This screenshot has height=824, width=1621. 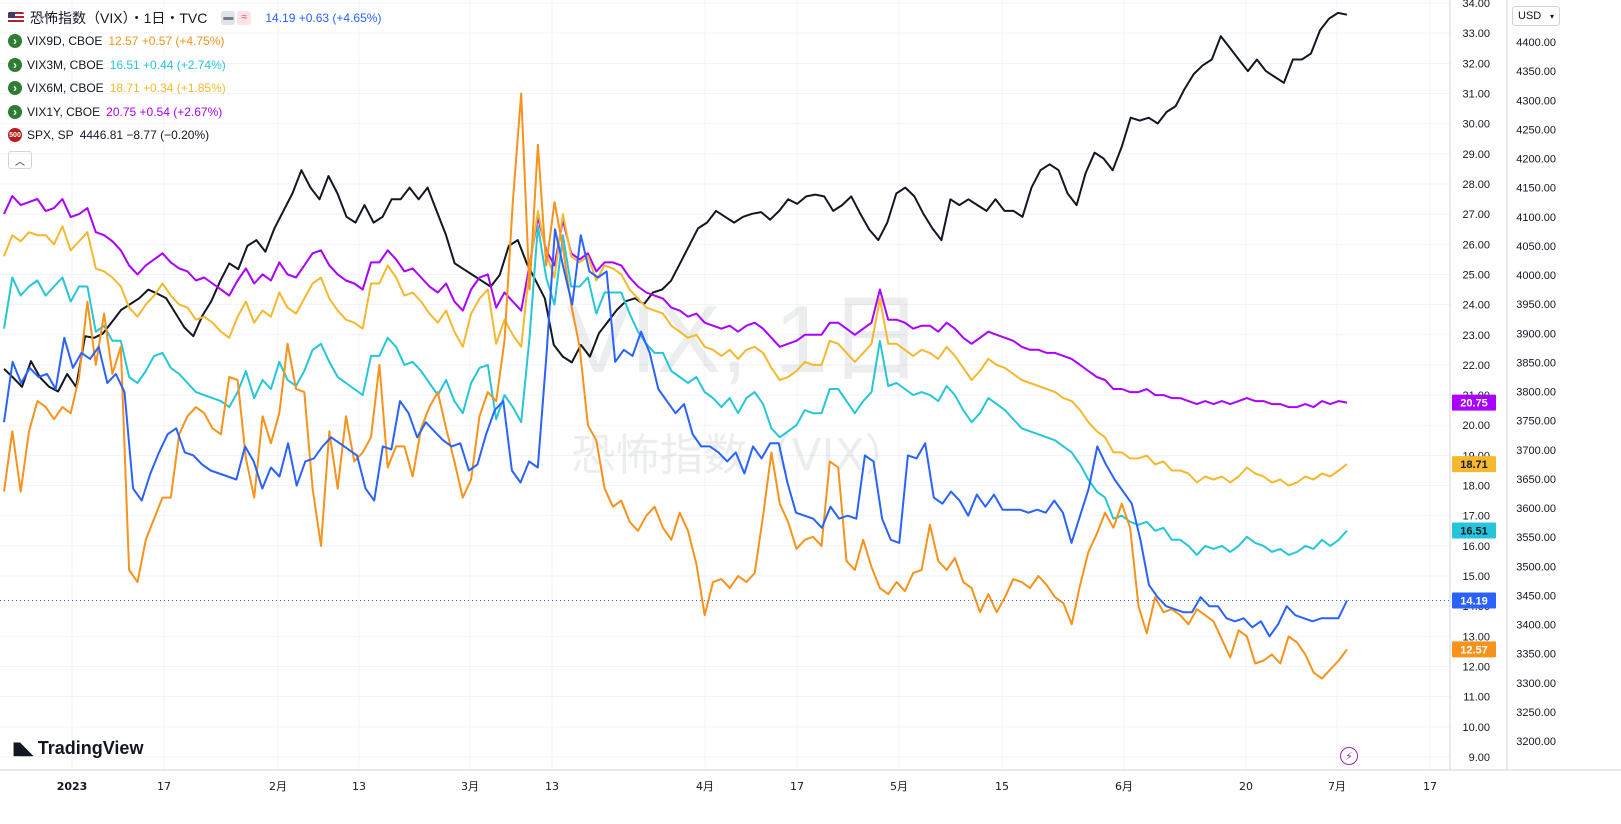 I want to click on legend-row: › VIX3M, CBOE 16.51 +0.44 (+2.74%), so click(x=194, y=65).